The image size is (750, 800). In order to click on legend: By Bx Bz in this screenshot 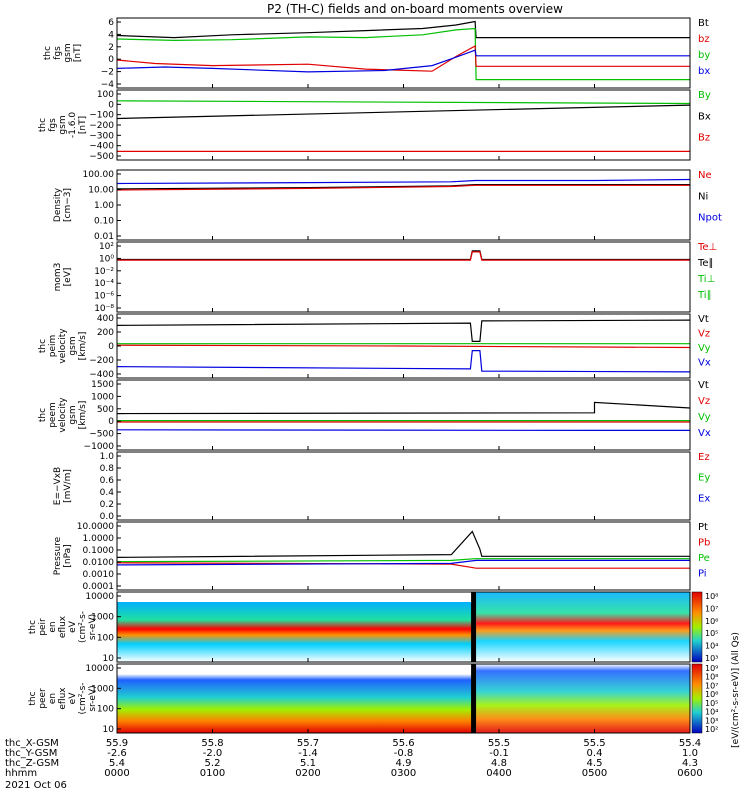, I will do `click(704, 117)`.